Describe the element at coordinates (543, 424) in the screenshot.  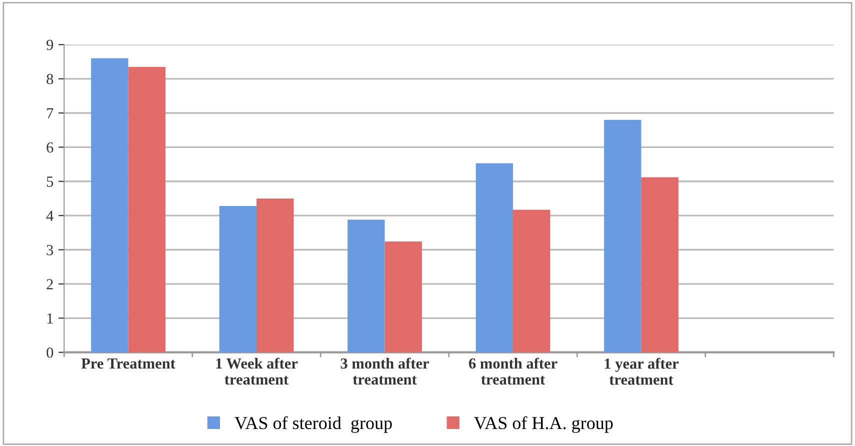
I see `legend-label: VAS of H.A. group` at that location.